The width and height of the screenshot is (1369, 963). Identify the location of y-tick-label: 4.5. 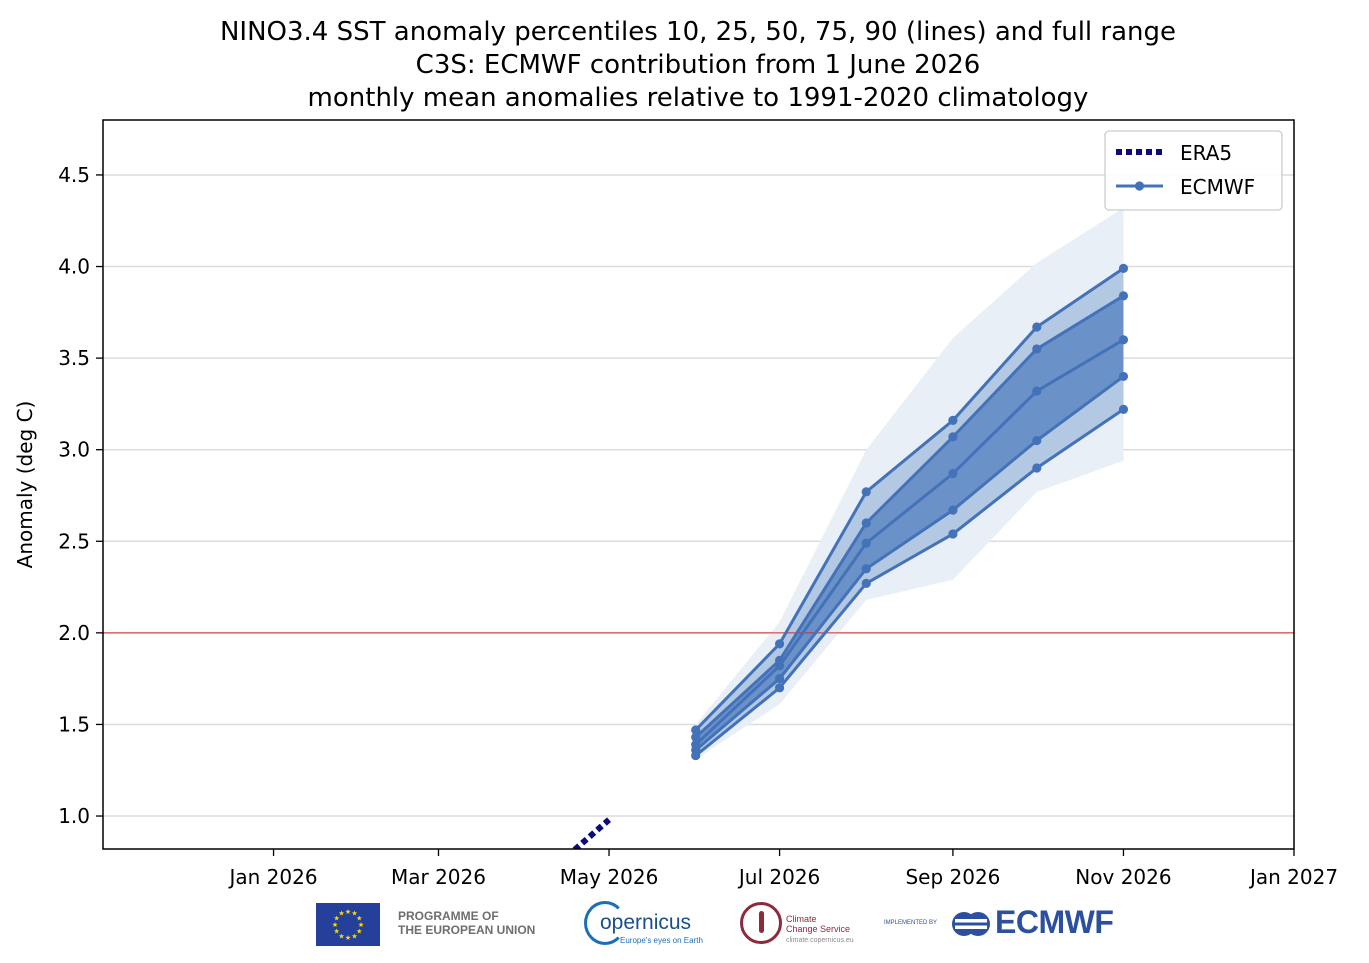
(74, 175).